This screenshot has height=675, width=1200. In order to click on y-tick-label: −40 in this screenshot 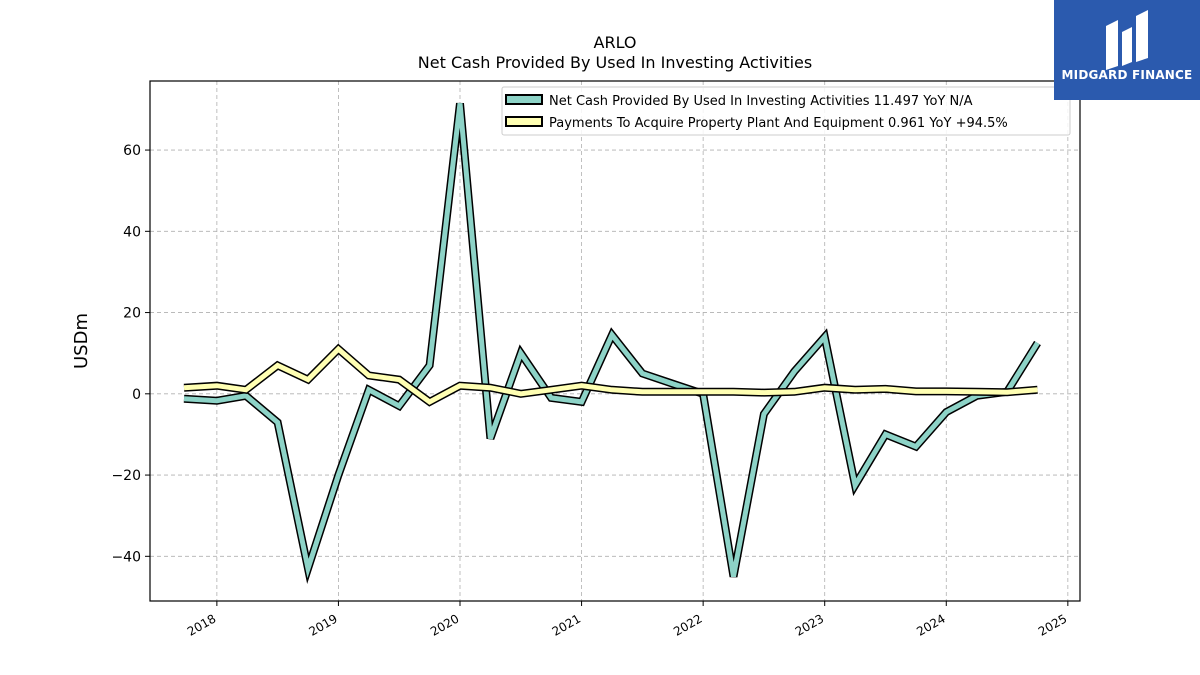, I will do `click(126, 557)`.